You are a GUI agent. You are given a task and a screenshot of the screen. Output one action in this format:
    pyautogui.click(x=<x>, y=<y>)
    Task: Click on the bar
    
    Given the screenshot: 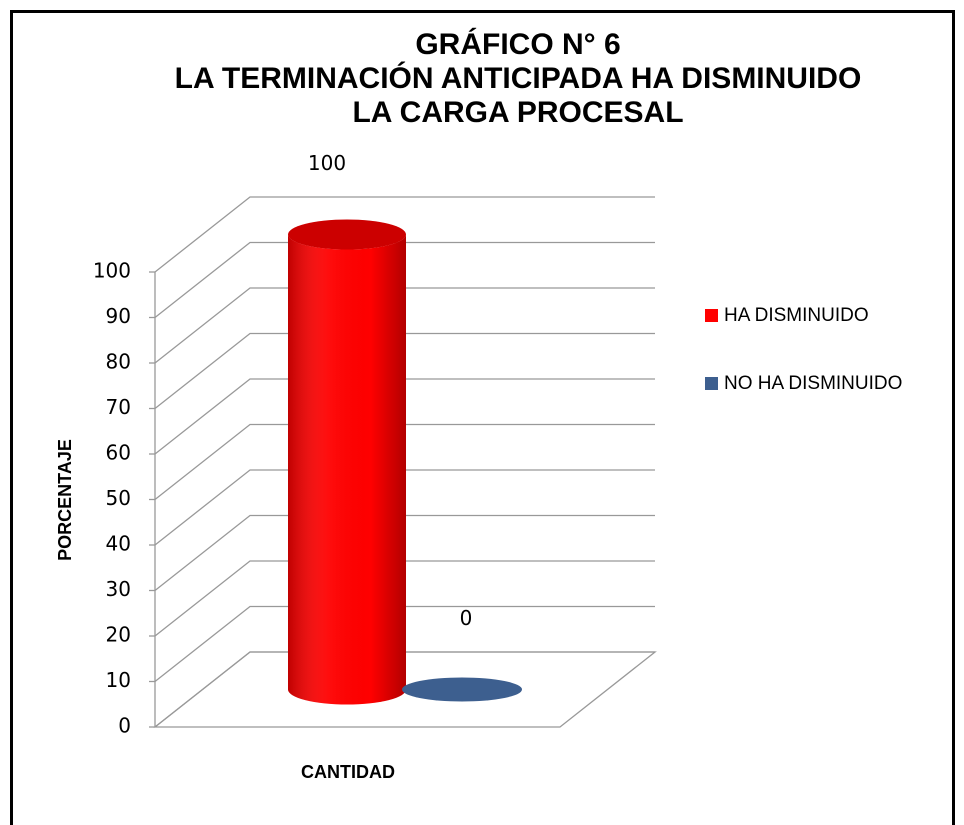 What is the action you would take?
    pyautogui.click(x=462, y=689)
    